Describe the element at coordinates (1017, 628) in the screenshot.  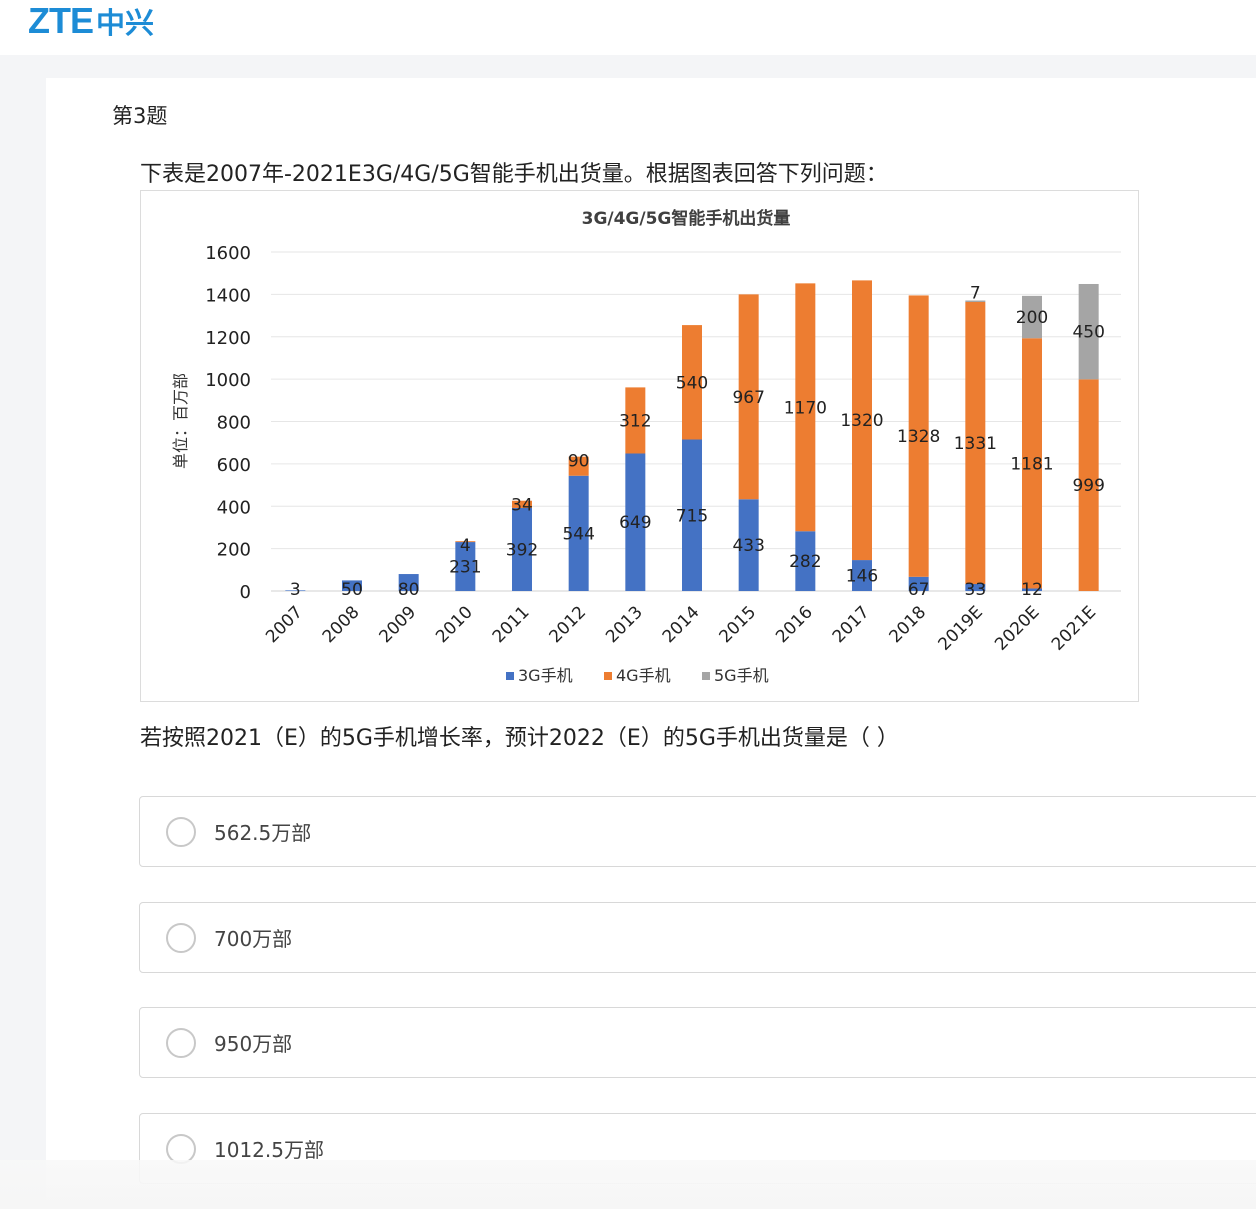
I see `x-tick-label: 2020E` at that location.